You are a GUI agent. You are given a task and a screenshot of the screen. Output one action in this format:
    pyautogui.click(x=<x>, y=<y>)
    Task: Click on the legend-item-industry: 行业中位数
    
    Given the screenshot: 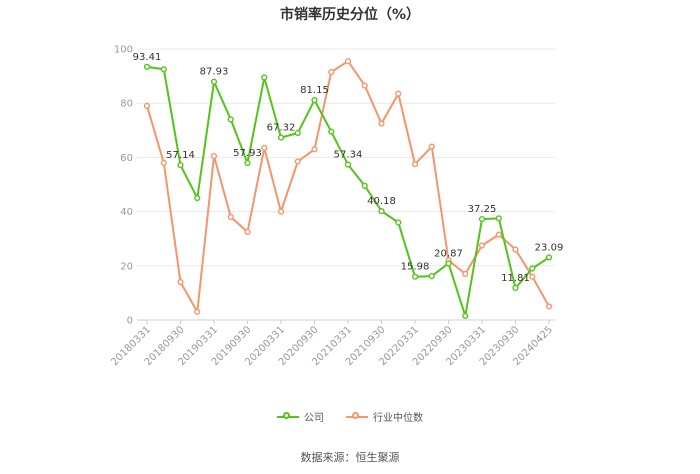 What is the action you would take?
    pyautogui.click(x=384, y=416)
    